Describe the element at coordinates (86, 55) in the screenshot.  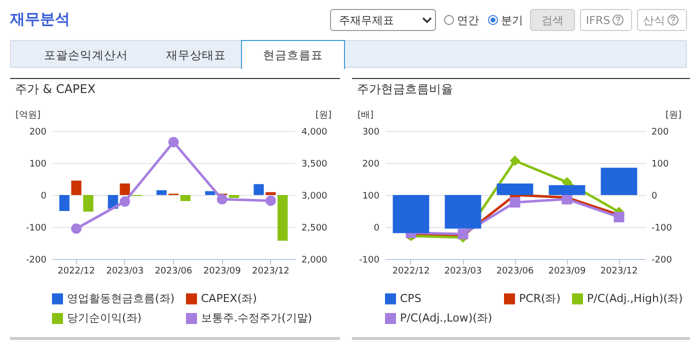
I see `text: 포괄손익계산서` at that location.